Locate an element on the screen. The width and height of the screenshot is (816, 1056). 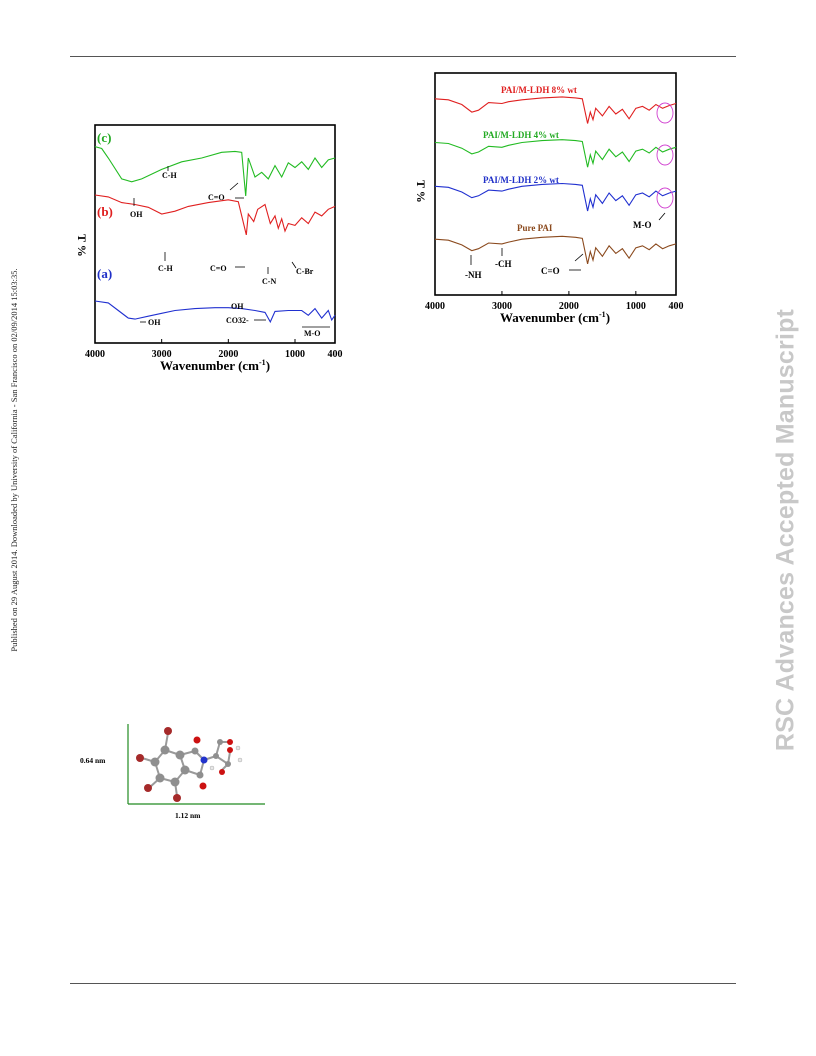
annot-co-c: C=O is located at coordinates (216, 197).